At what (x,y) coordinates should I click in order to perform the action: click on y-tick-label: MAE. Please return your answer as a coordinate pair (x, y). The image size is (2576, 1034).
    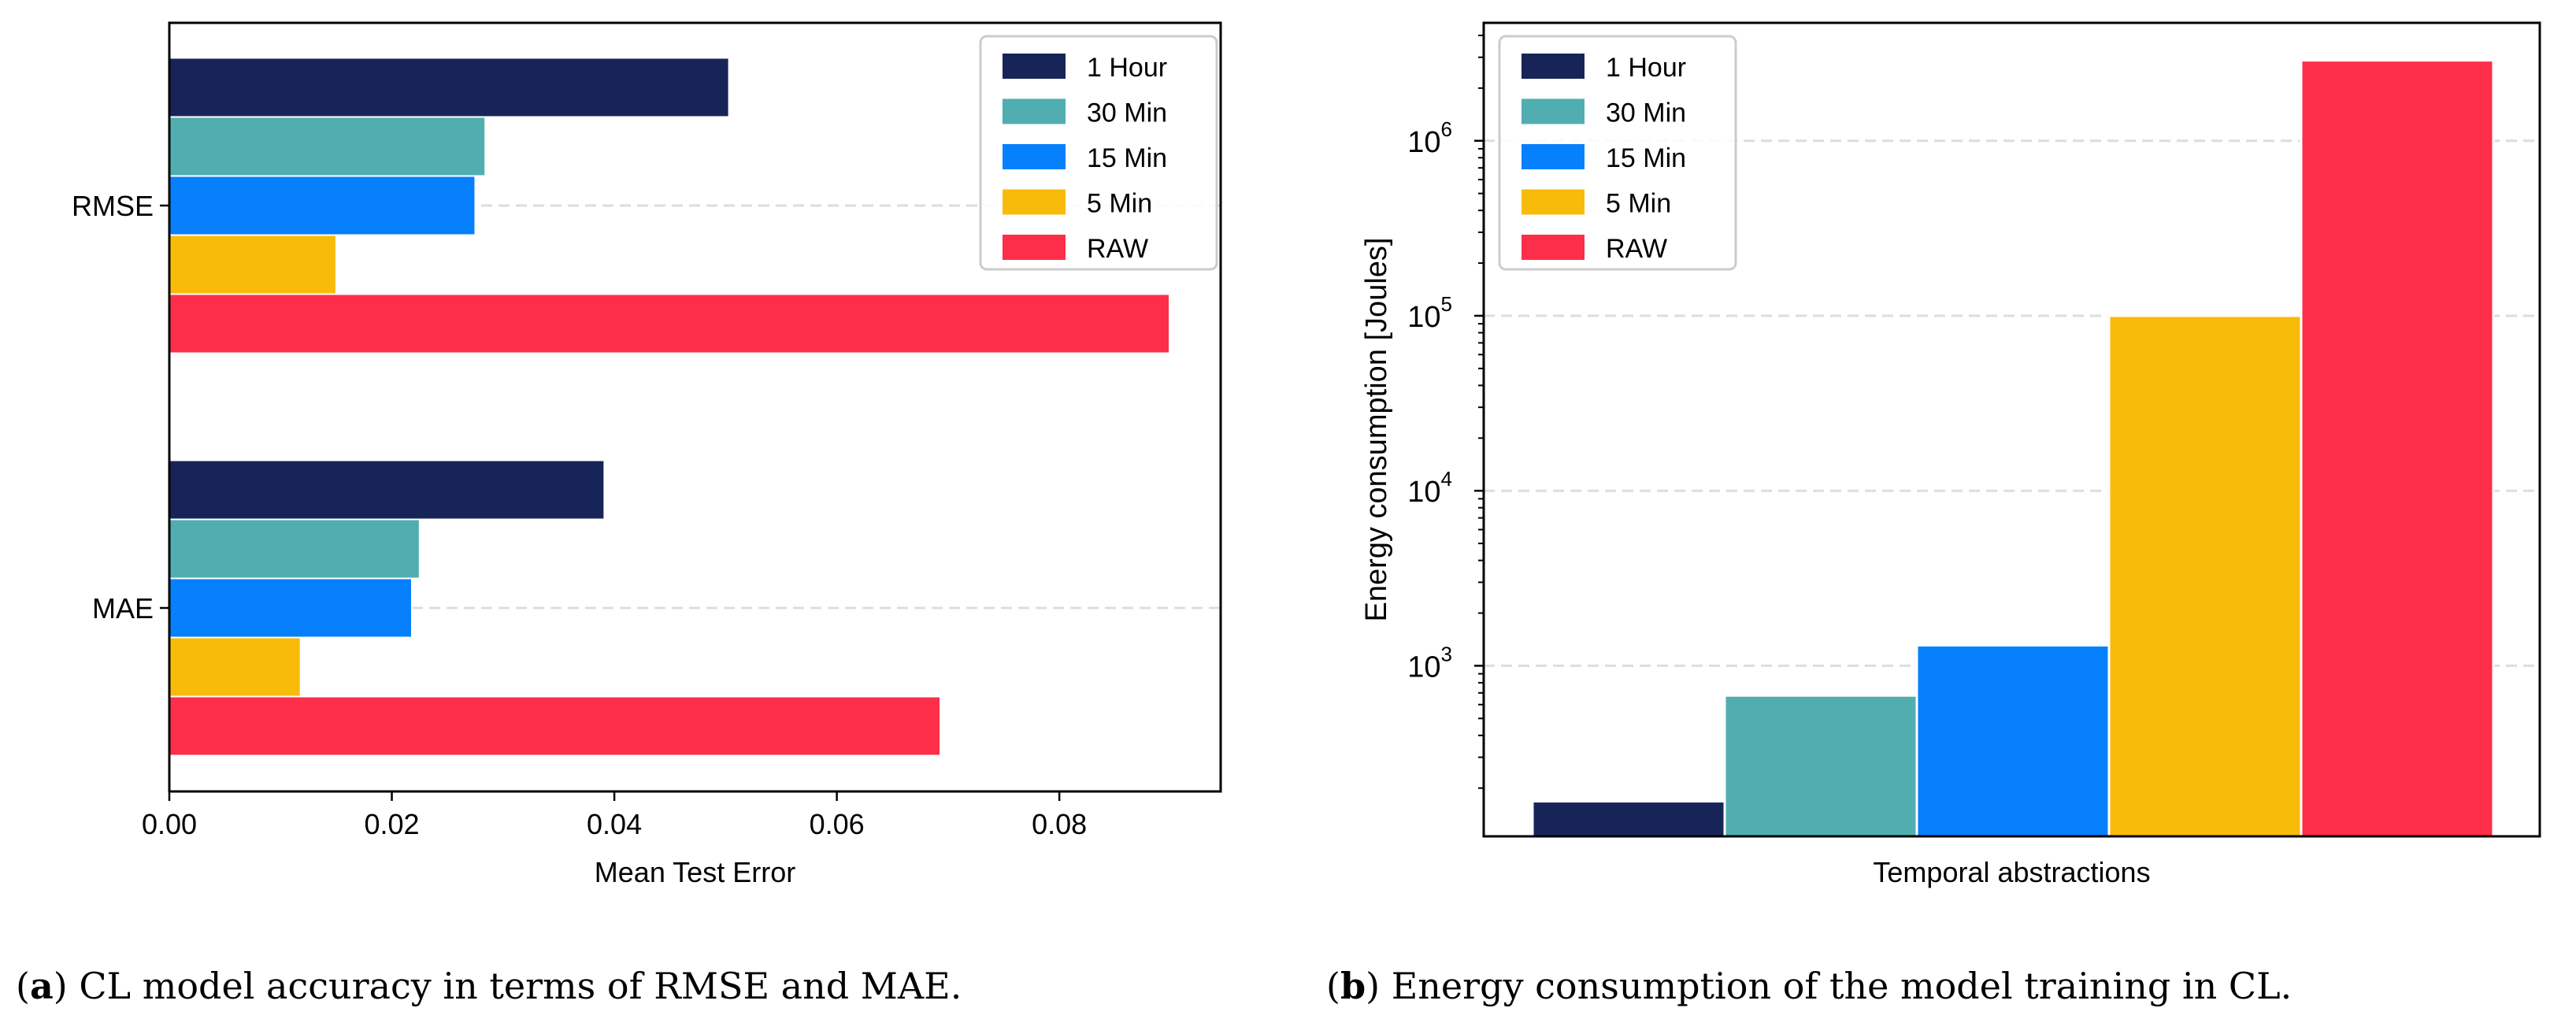
    Looking at the image, I should click on (123, 608).